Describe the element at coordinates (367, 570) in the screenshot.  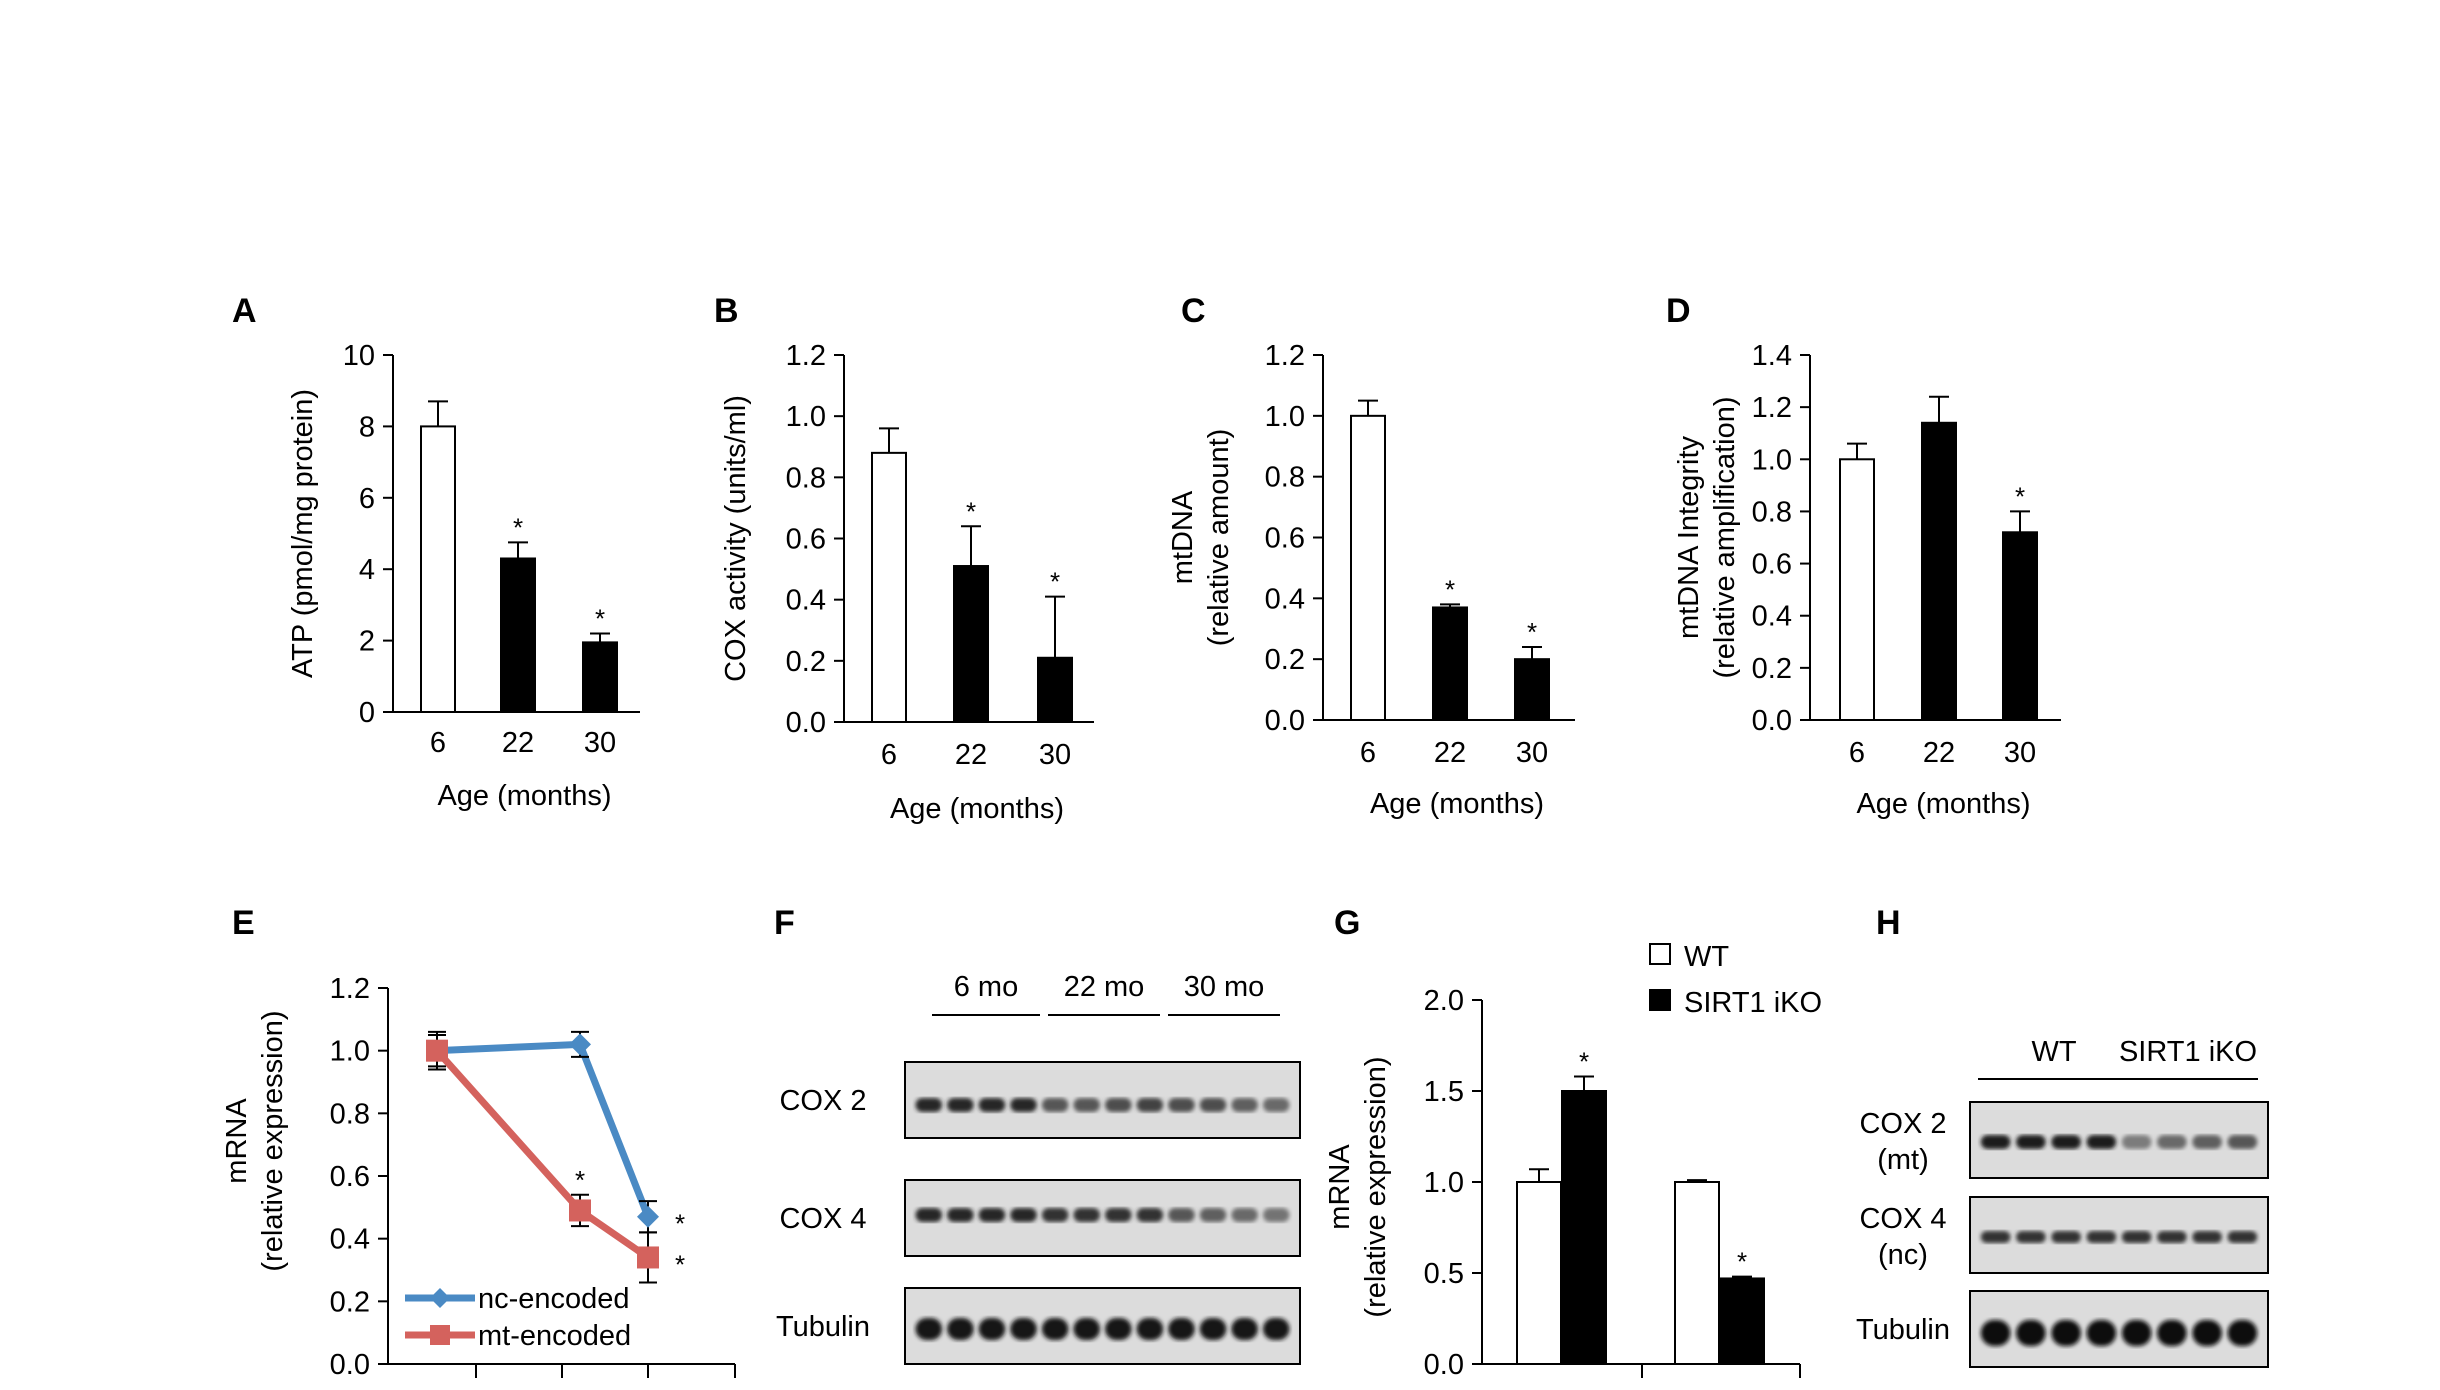
I see `y-tick-label: 4` at that location.